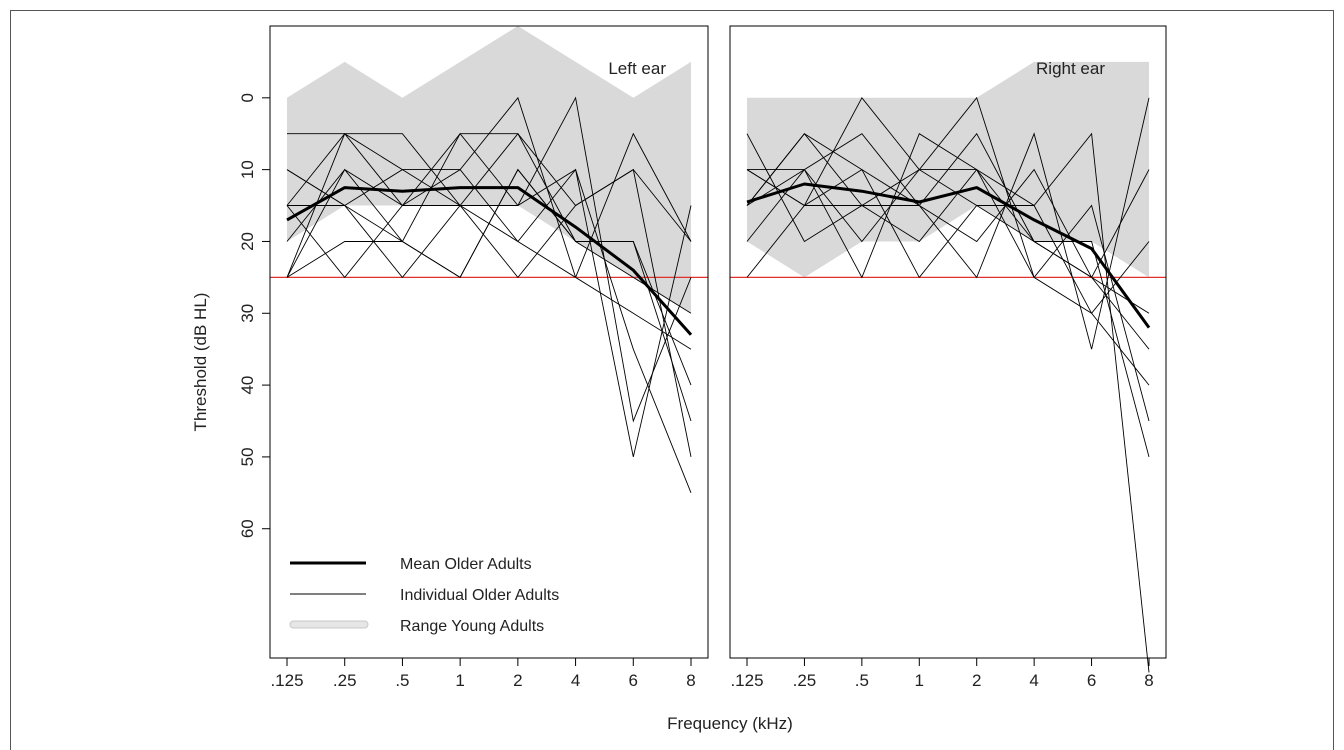 Image resolution: width=1344 pixels, height=750 pixels. Describe the element at coordinates (517, 680) in the screenshot. I see `left-x-tick-label: 2` at that location.